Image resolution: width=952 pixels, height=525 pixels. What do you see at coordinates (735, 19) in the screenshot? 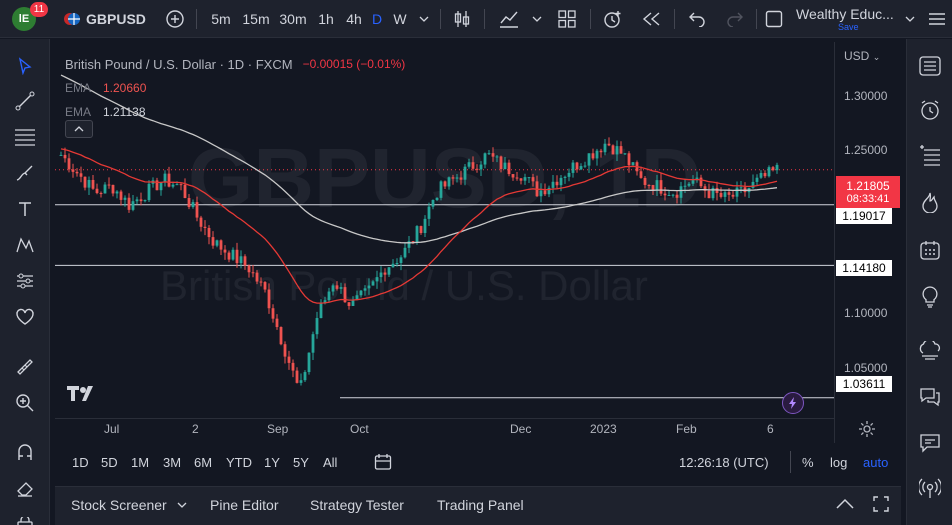
I see `redo-icon` at bounding box center [735, 19].